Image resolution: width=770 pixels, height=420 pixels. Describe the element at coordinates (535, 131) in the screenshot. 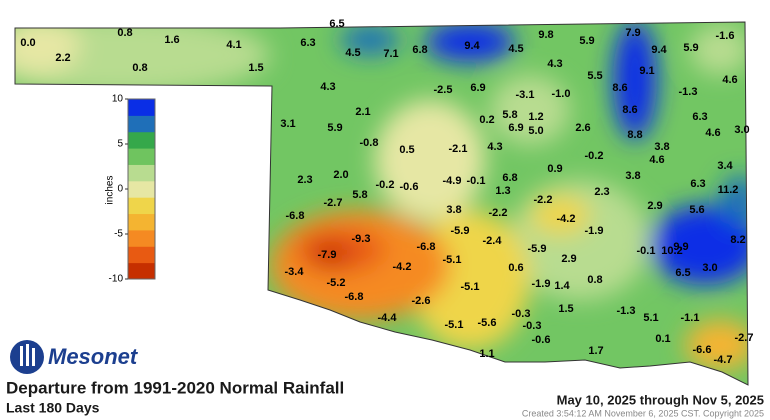

I see `station-value: 5.0` at that location.